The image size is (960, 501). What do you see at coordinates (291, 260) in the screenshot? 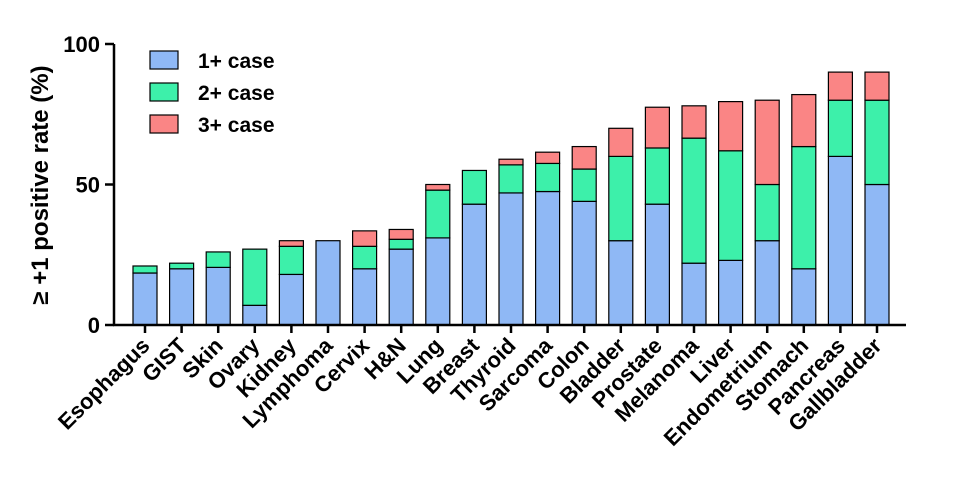
I see `bar-2case-kidney` at bounding box center [291, 260].